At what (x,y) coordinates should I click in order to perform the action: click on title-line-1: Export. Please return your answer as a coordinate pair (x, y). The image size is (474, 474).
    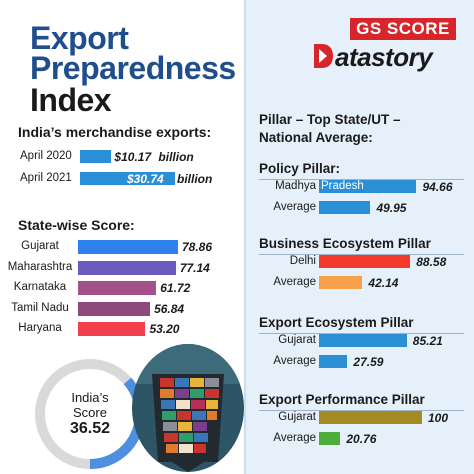
    Looking at the image, I should click on (79, 38).